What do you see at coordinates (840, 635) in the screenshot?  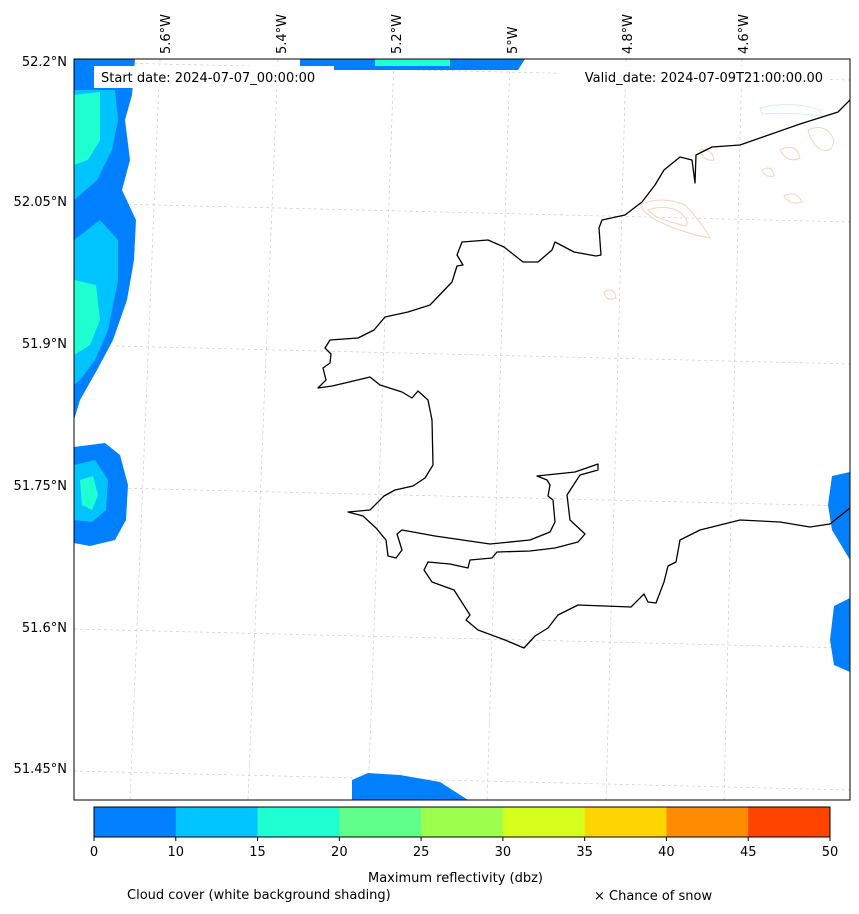 I see `reflectivity-10-east-b` at bounding box center [840, 635].